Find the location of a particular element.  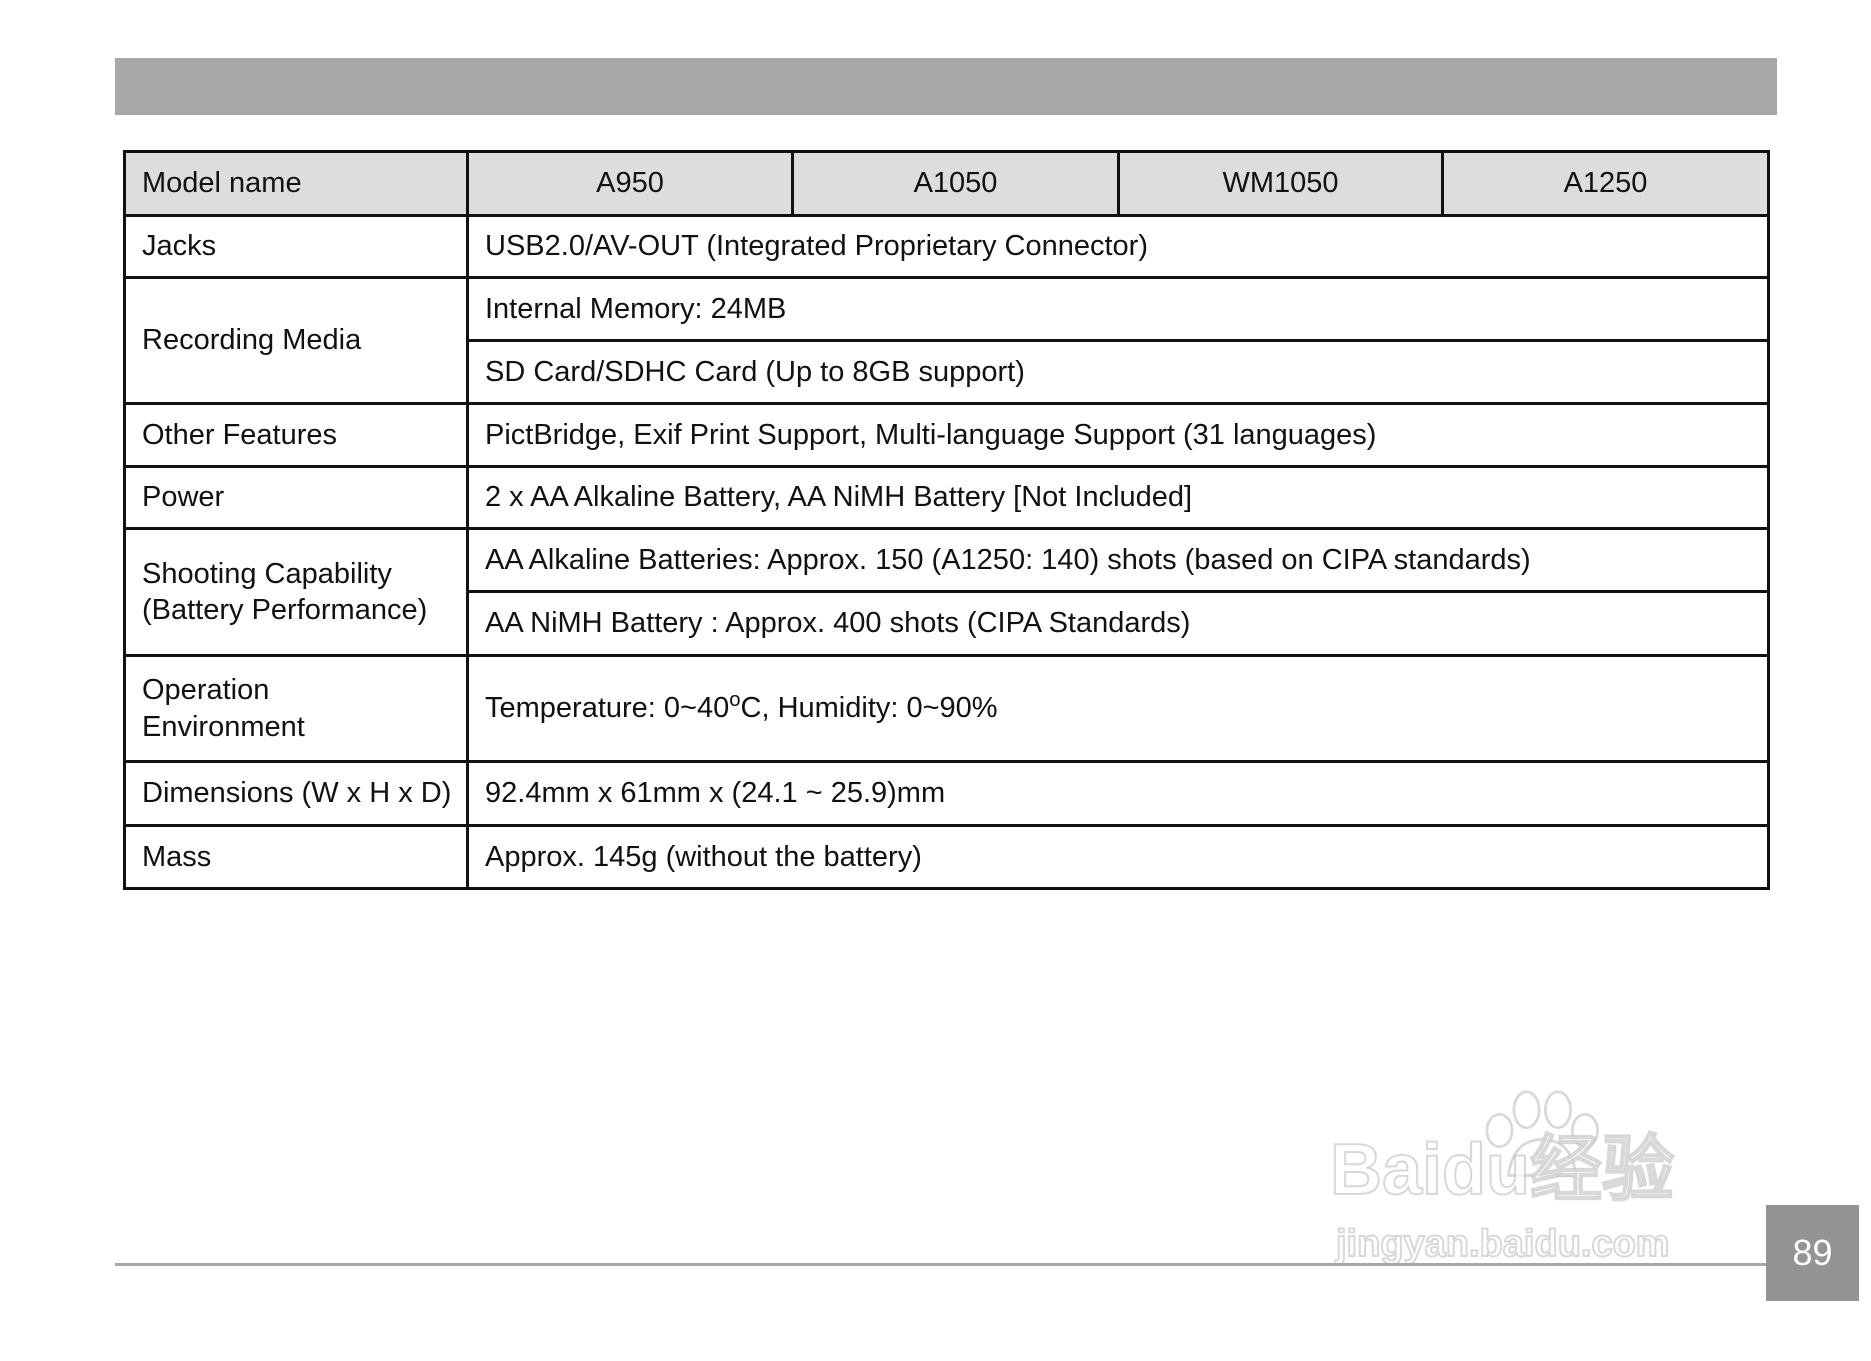

baidu-watermark-logo: Baidu经验 jingyan.baidu.com is located at coordinates (1539, 1190).